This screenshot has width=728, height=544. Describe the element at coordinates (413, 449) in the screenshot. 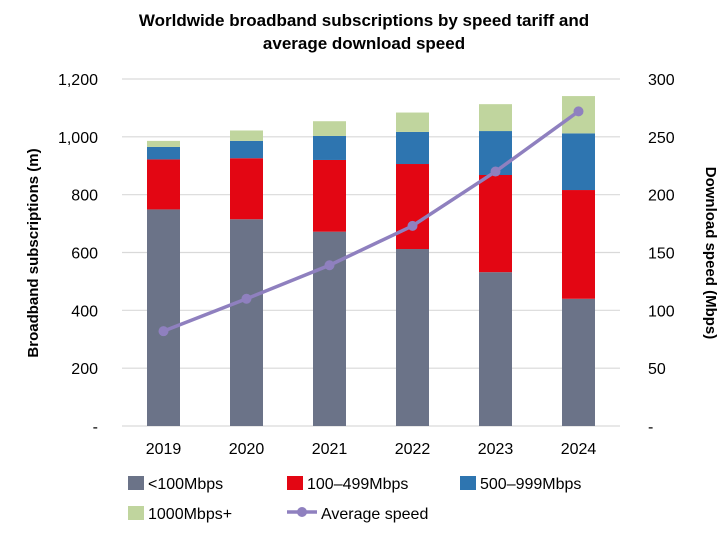

I see `x-tick-label: 2022` at that location.